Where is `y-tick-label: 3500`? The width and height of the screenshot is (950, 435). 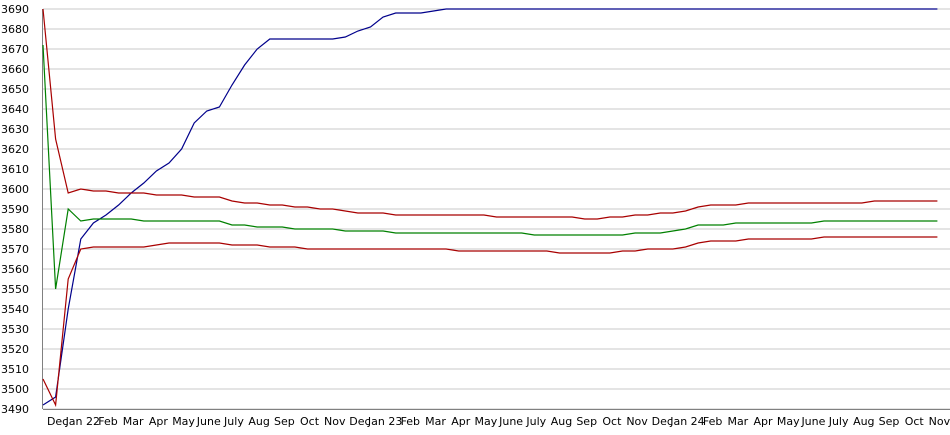 y-tick-label: 3500 is located at coordinates (15, 389).